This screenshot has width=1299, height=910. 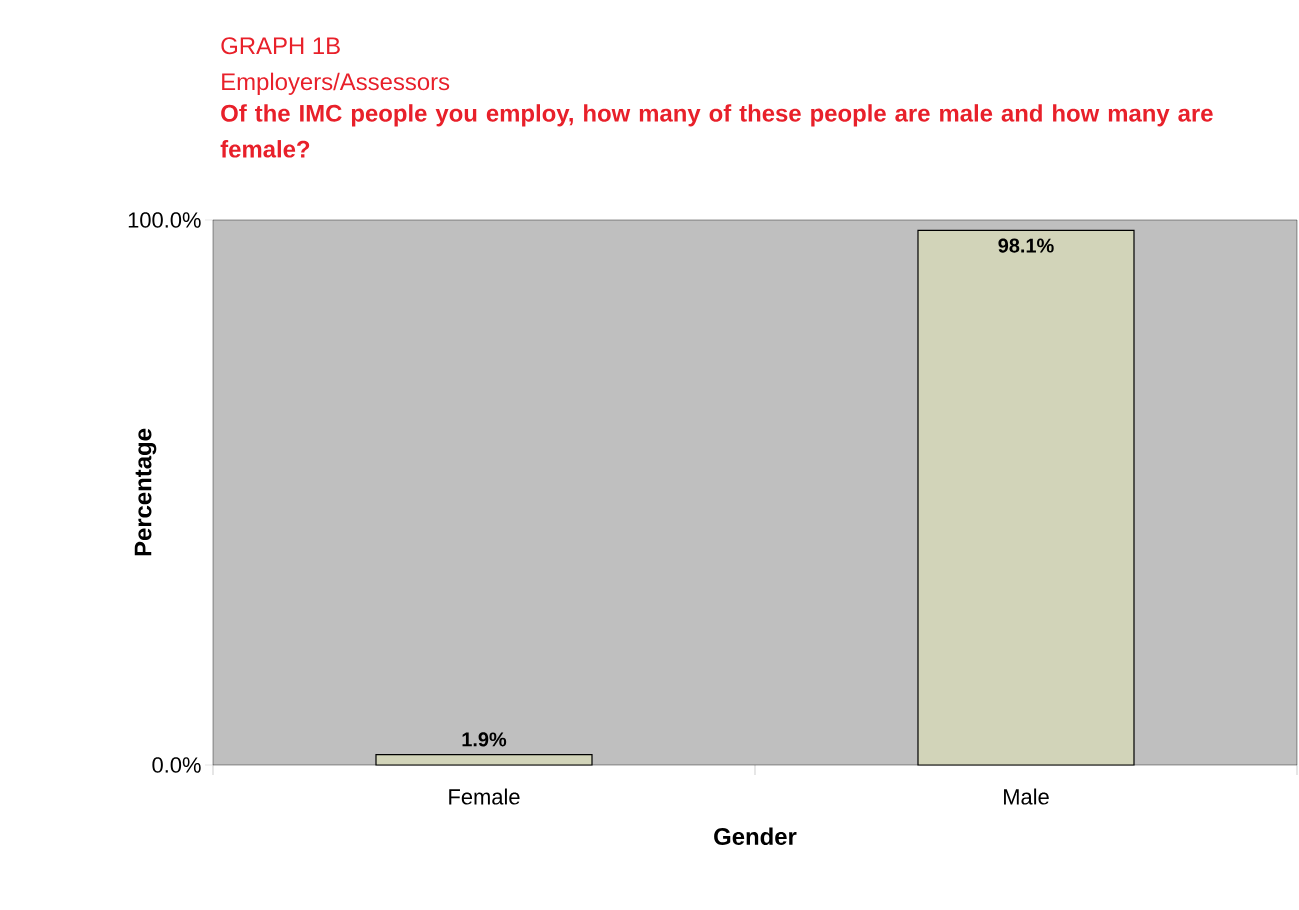 I want to click on text: Of the IMC people you employ, how many of these people are male and how many are female?, so click(x=716, y=131).